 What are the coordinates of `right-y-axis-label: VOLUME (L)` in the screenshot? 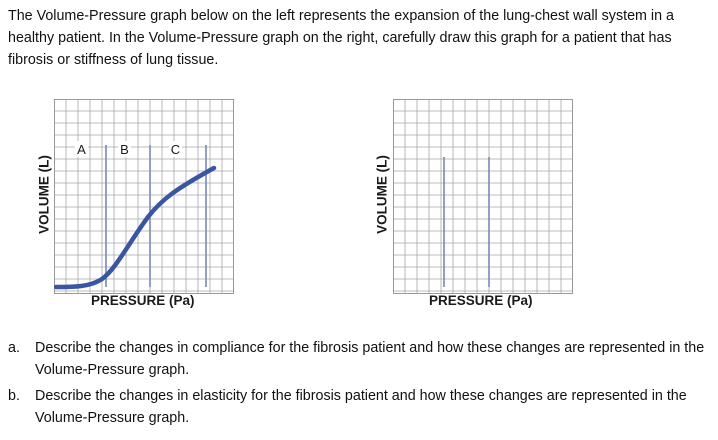 It's located at (382, 194).